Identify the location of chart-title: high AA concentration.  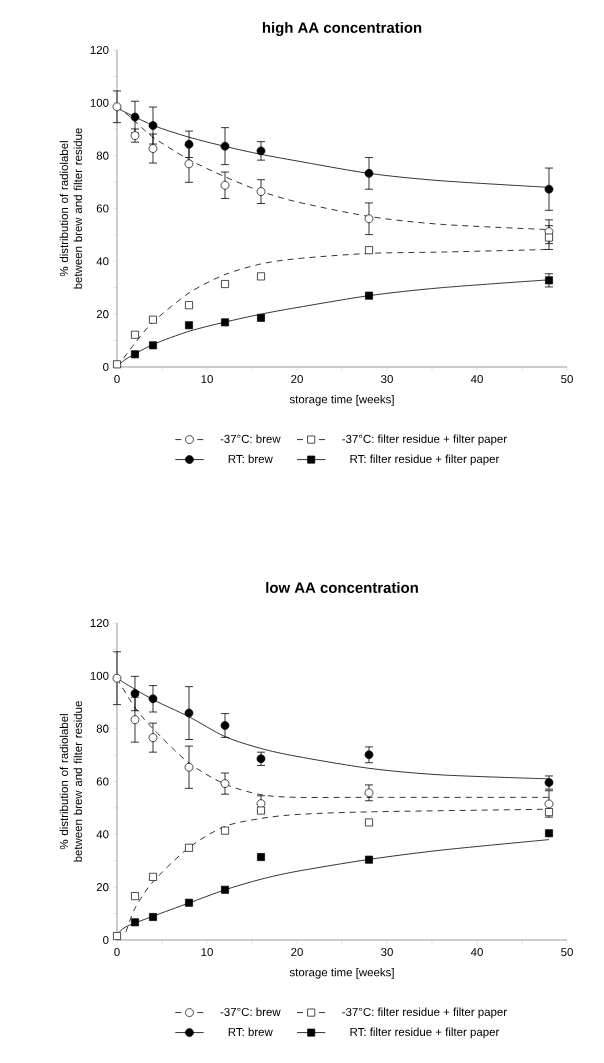
(342, 29).